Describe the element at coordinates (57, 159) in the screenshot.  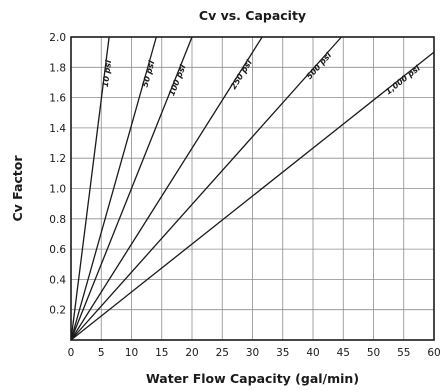
I see `y-tick-label: 1.2` at that location.